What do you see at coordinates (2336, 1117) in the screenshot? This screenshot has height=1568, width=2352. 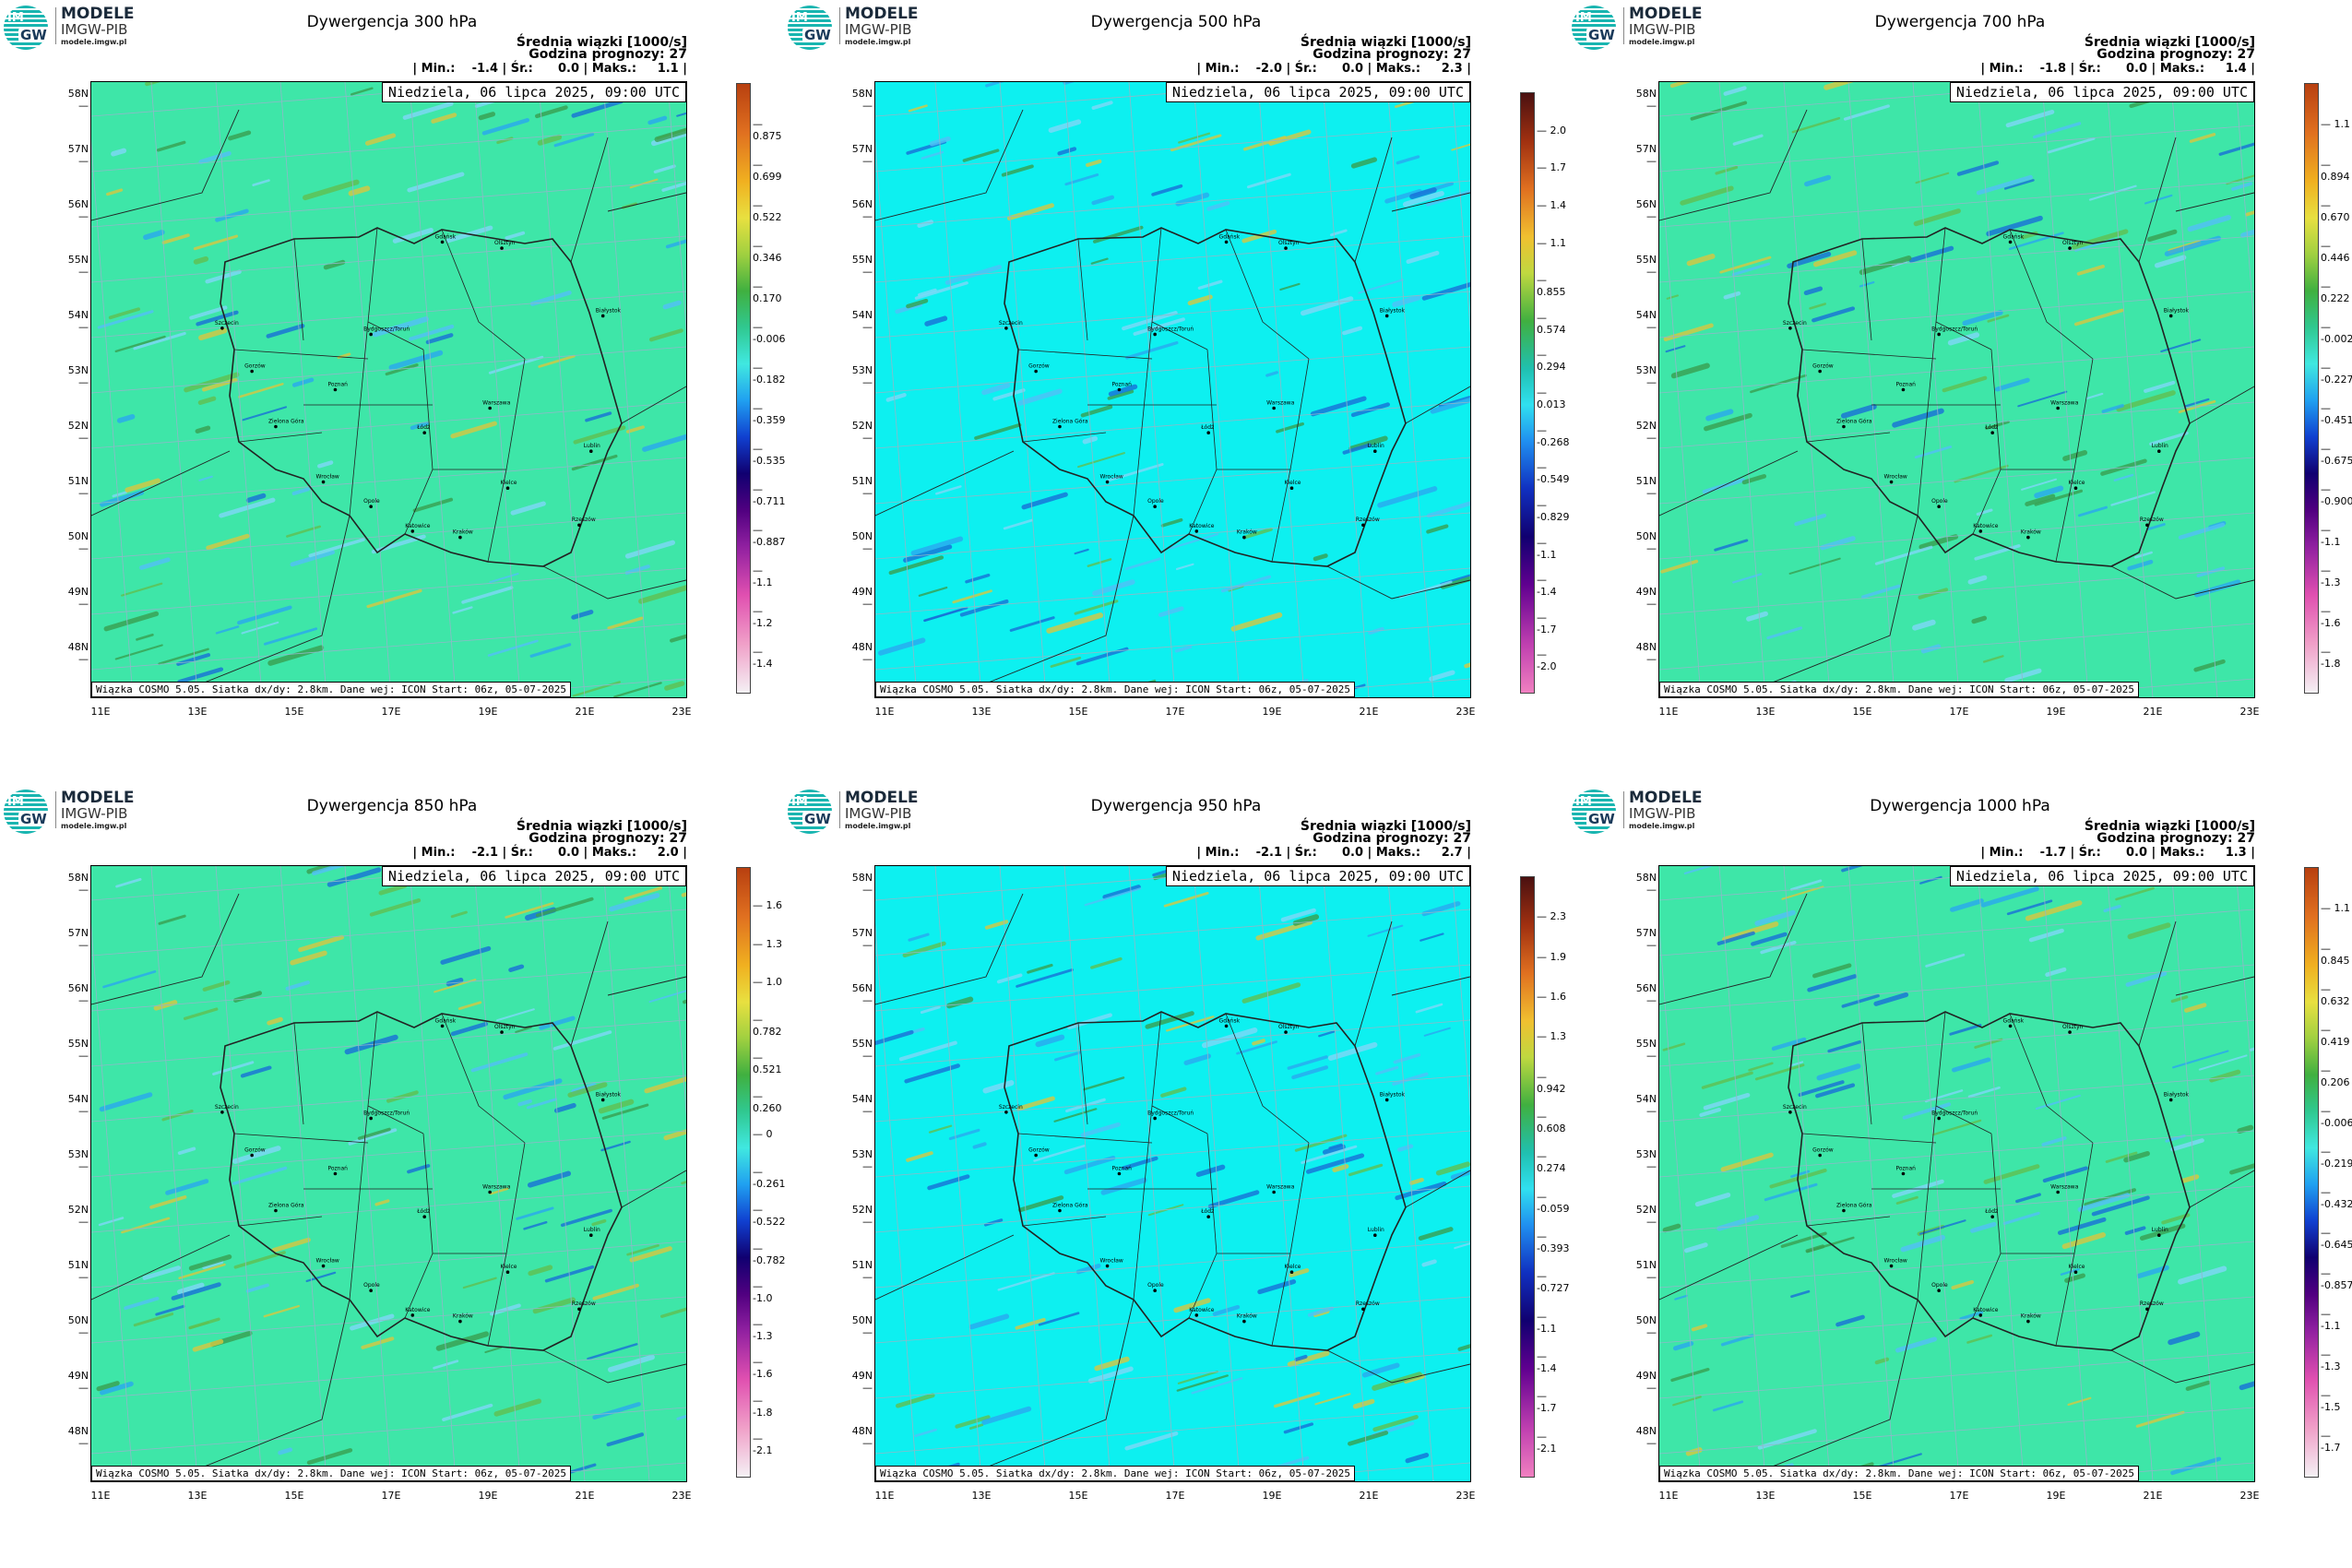 I see `colorbar-tick-label: — -0.006` at bounding box center [2336, 1117].